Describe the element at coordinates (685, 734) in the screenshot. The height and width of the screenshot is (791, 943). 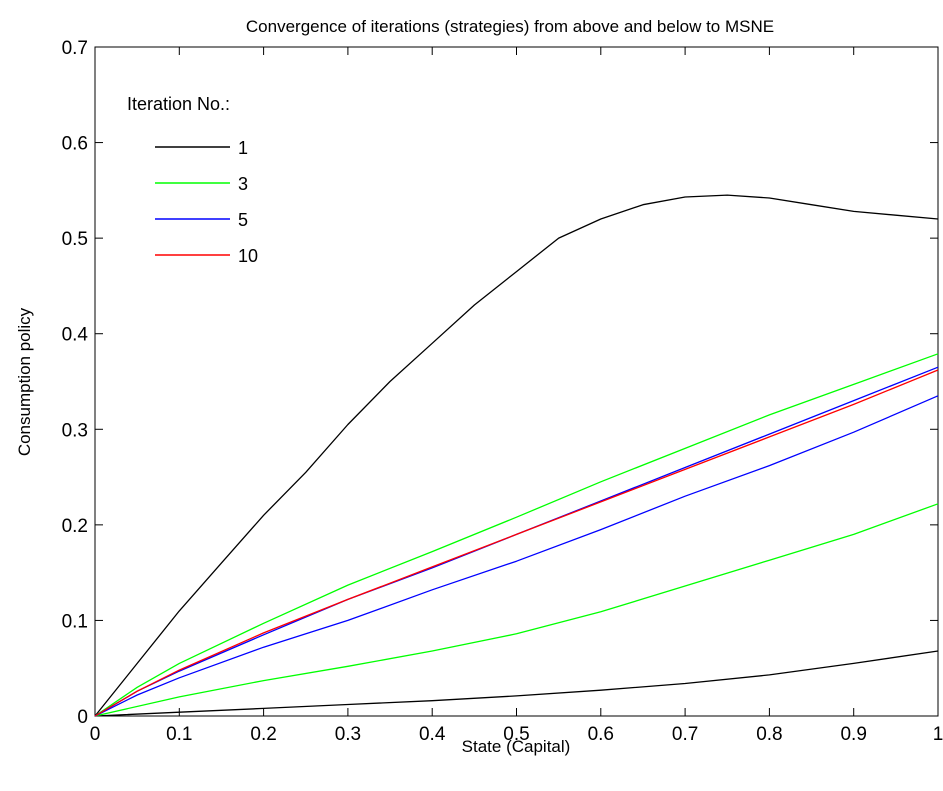
I see `x-tick-label: 0.7` at that location.